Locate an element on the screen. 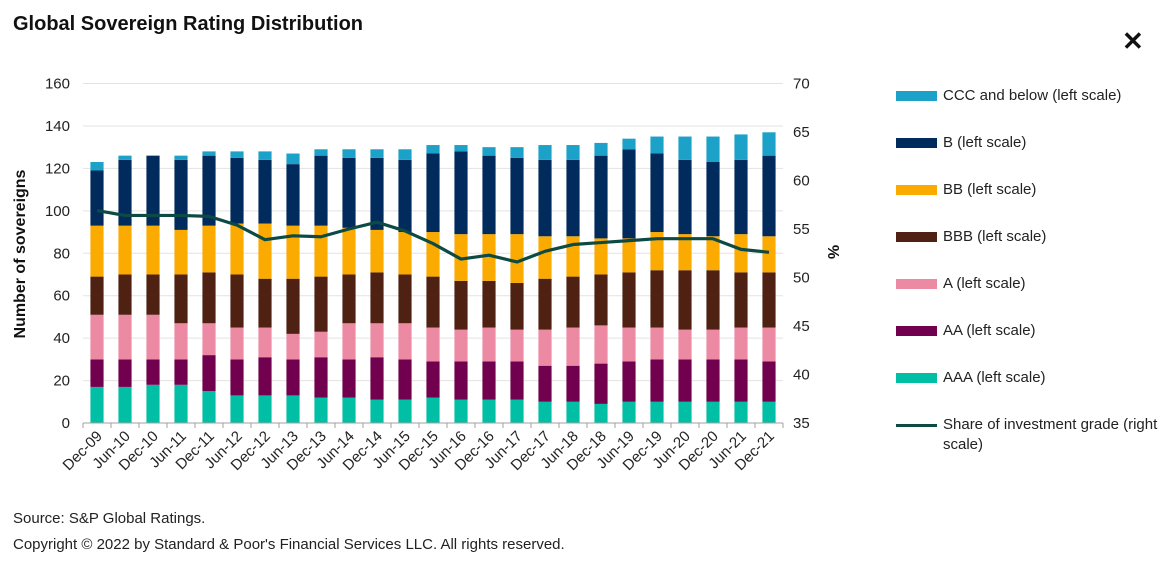 The width and height of the screenshot is (1160, 563). legend-item: BBB (left scale) is located at coordinates (971, 237).